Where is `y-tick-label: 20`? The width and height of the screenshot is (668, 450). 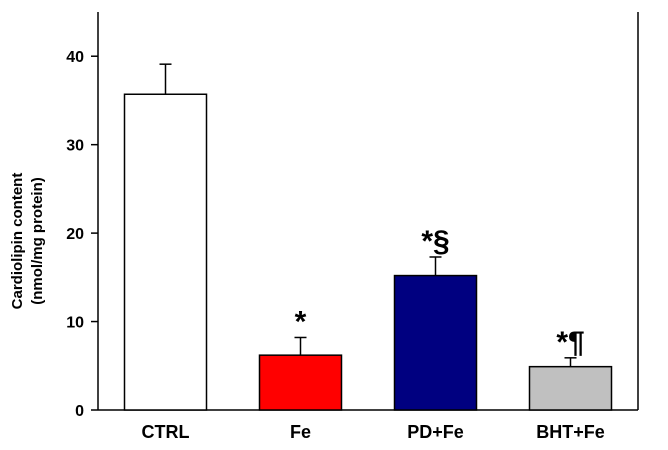
y-tick-label: 20 is located at coordinates (75, 234).